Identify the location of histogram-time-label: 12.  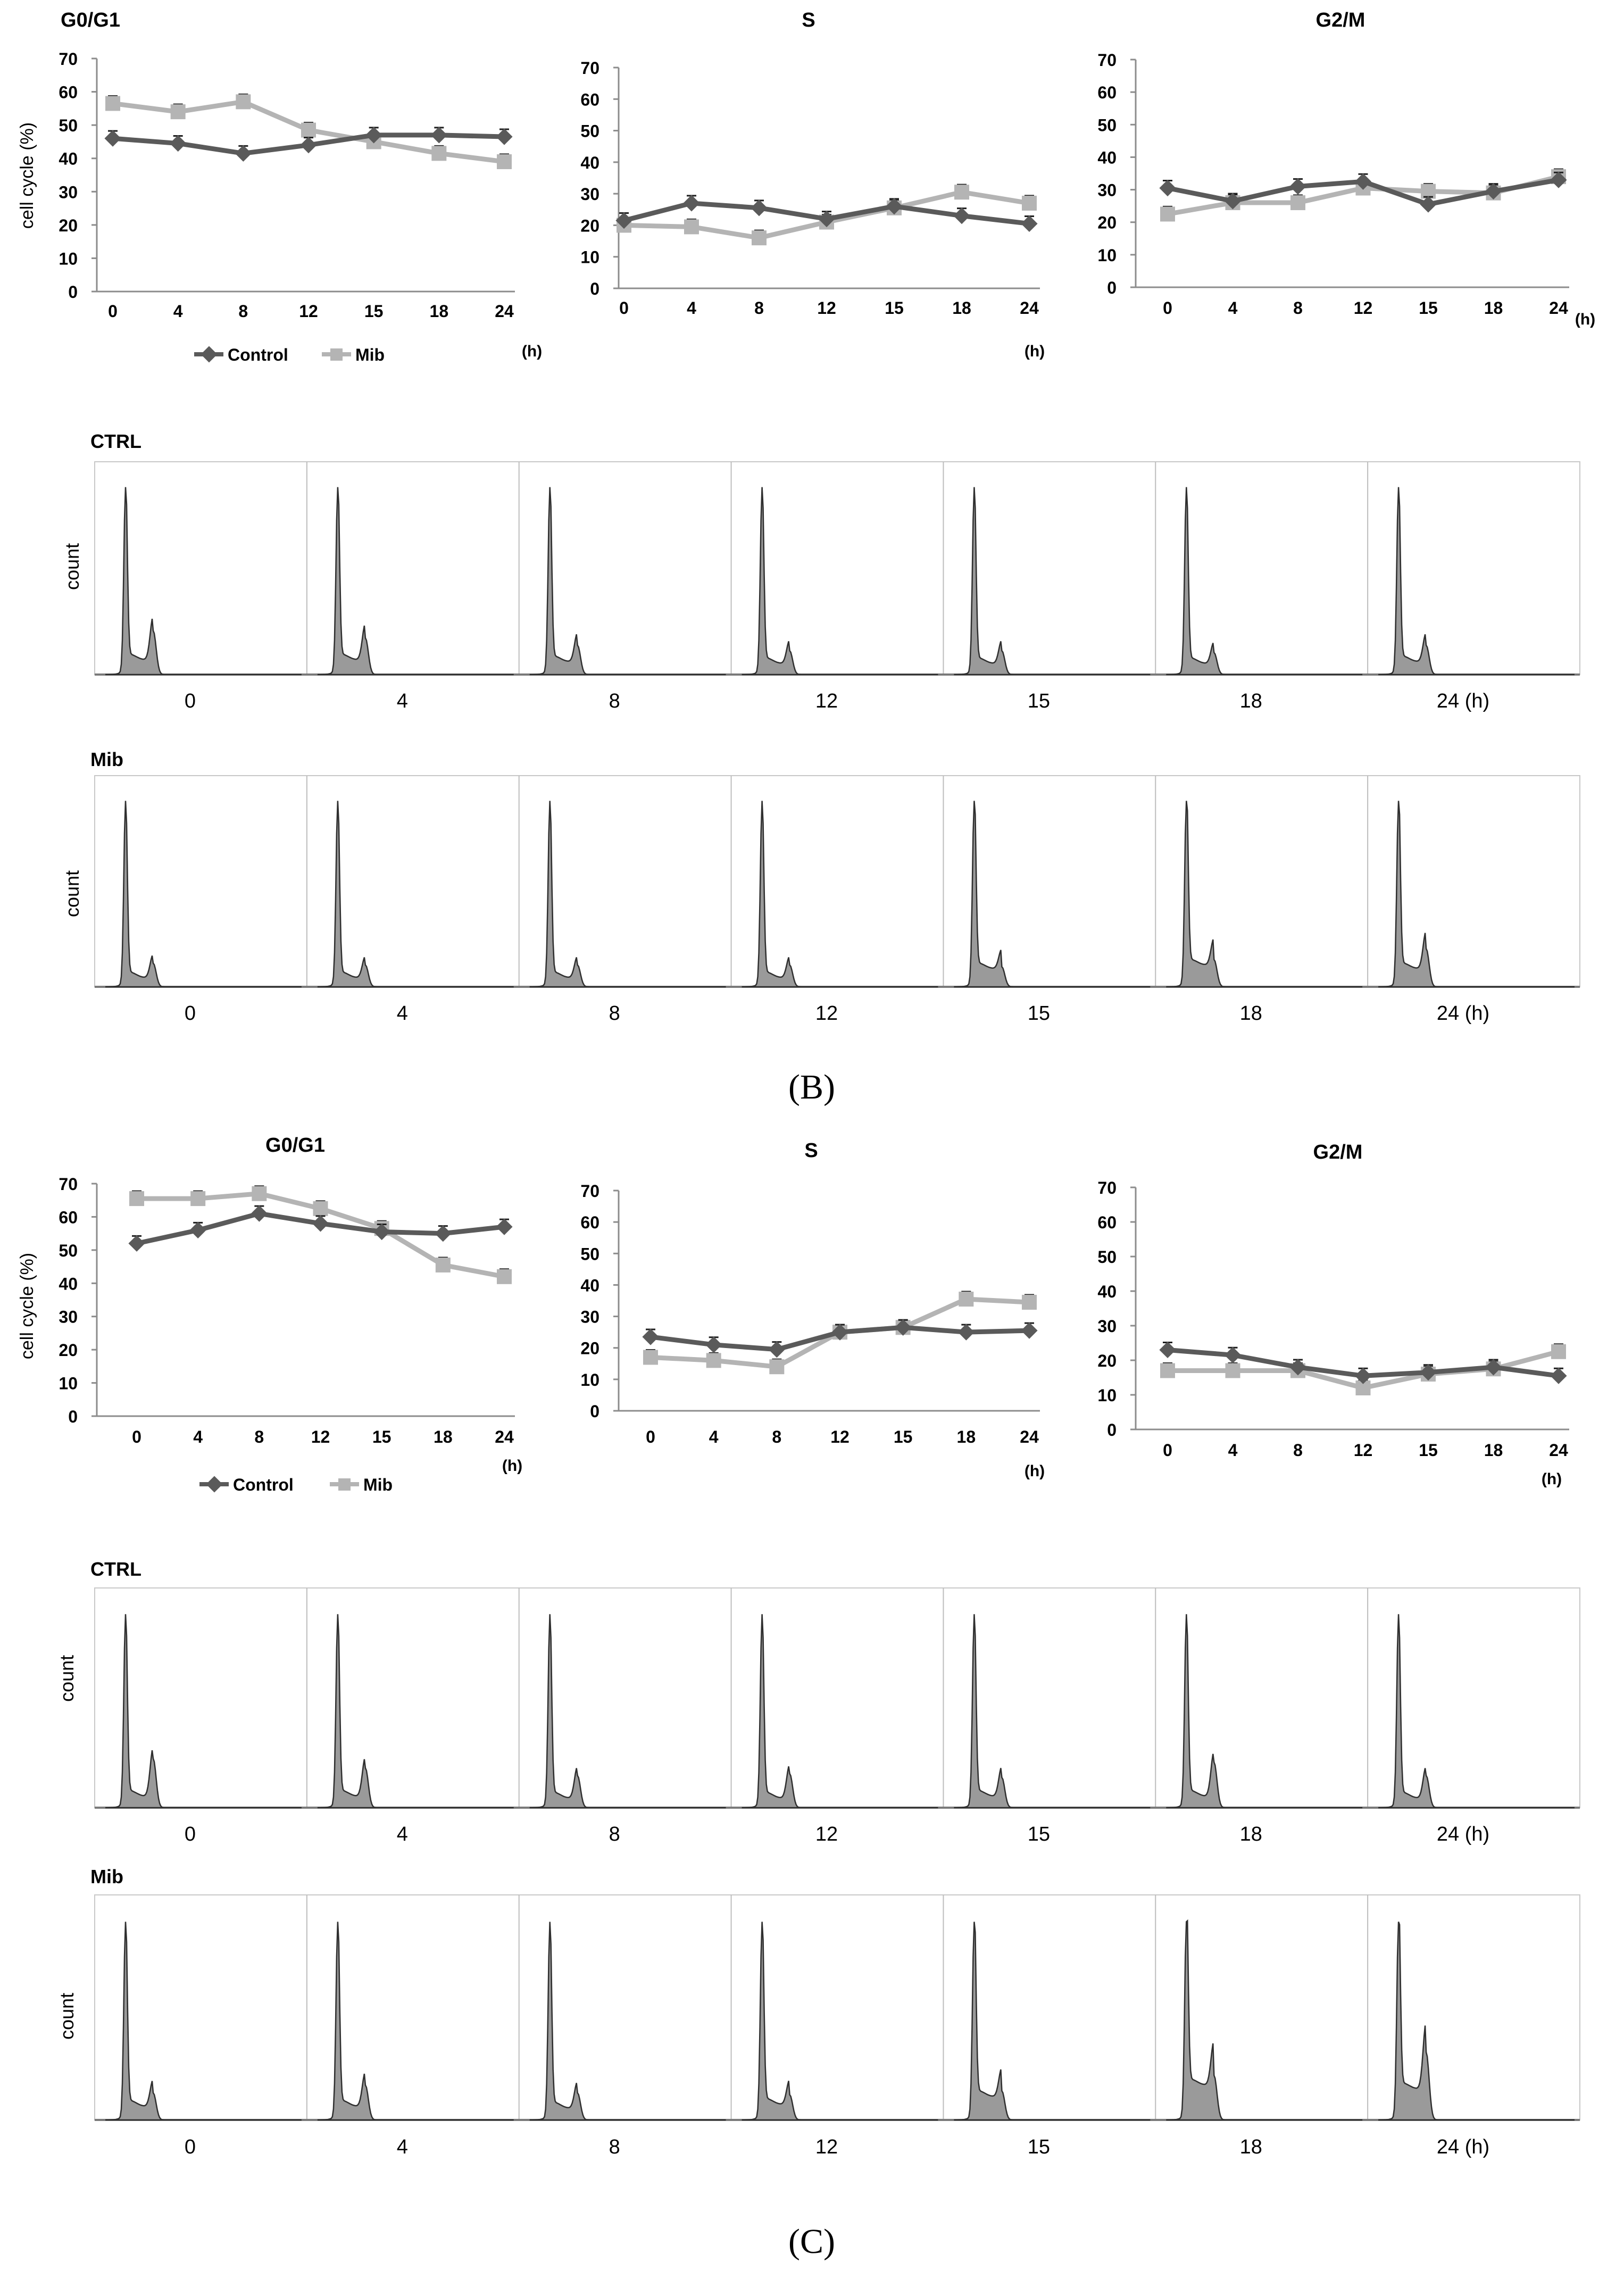
(827, 2147).